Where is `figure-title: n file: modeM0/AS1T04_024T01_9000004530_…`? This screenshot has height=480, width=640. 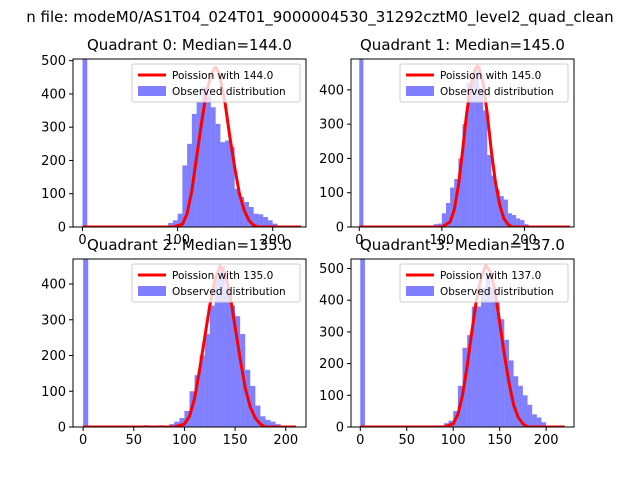 figure-title: n file: modeM0/AS1T04_024T01_9000004530_… is located at coordinates (319, 17).